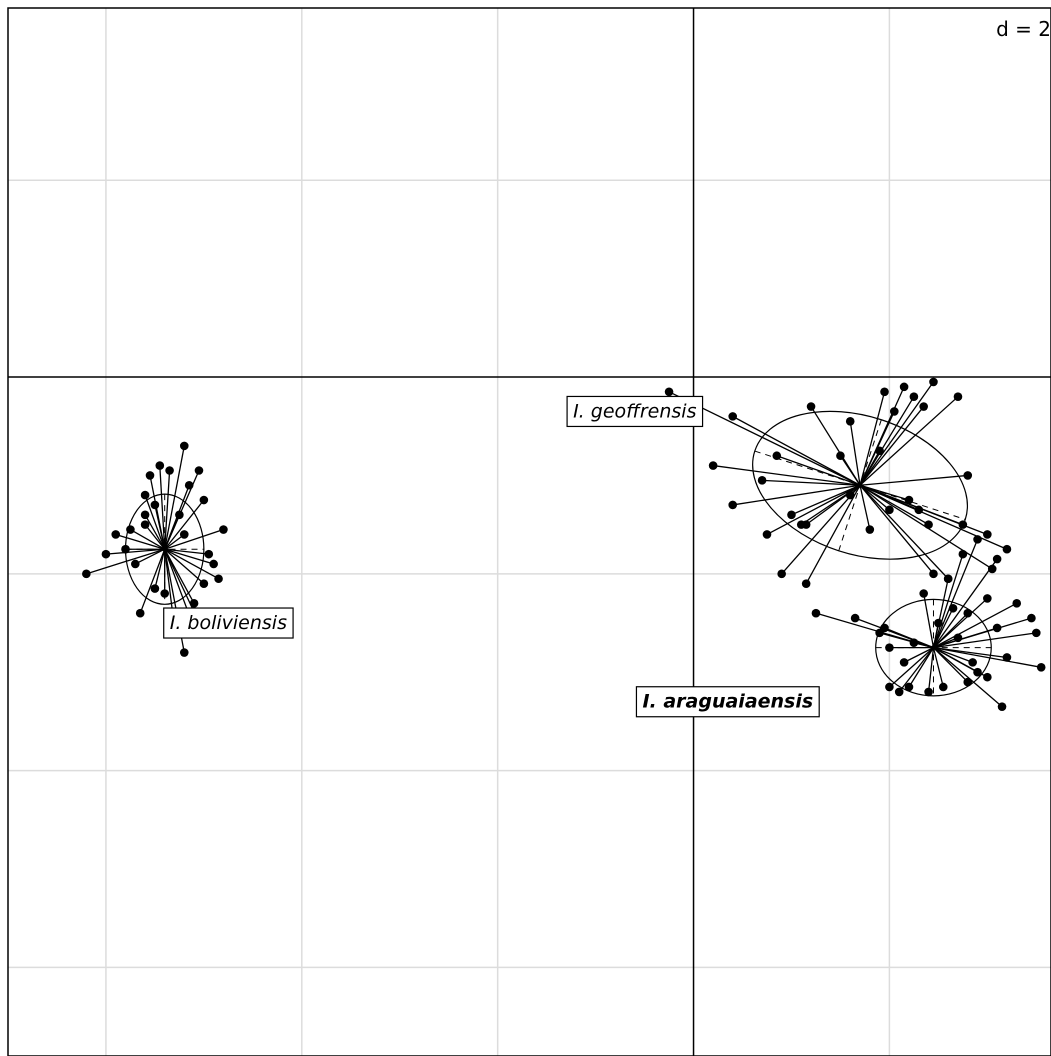 The height and width of the screenshot is (1056, 1051). Describe the element at coordinates (727, 702) in the screenshot. I see `group-label-2: I. araguaiaensis` at that location.